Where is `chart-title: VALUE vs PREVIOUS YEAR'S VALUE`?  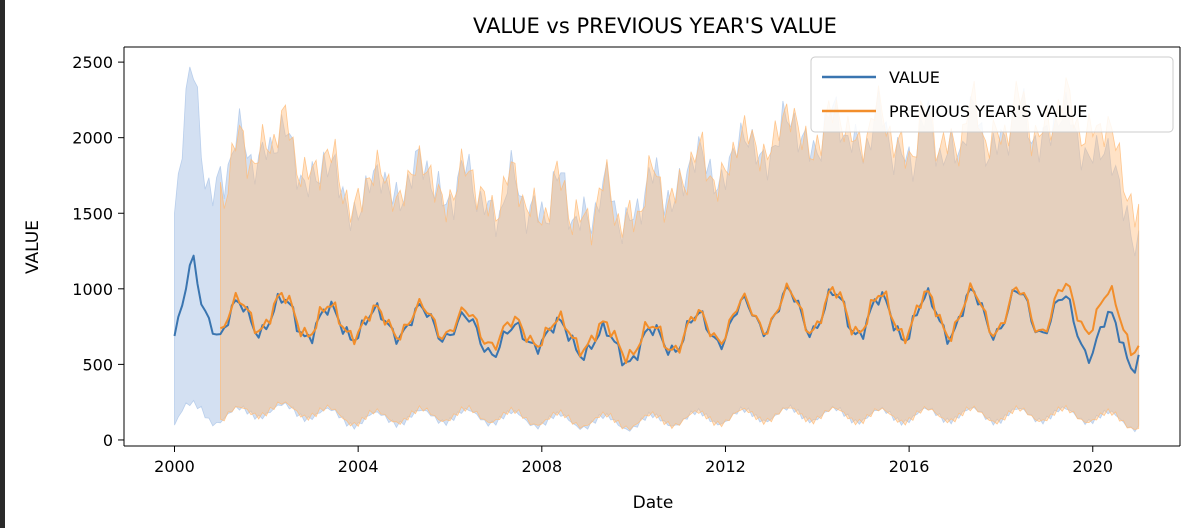
chart-title: VALUE vs PREVIOUS YEAR'S VALUE is located at coordinates (655, 26).